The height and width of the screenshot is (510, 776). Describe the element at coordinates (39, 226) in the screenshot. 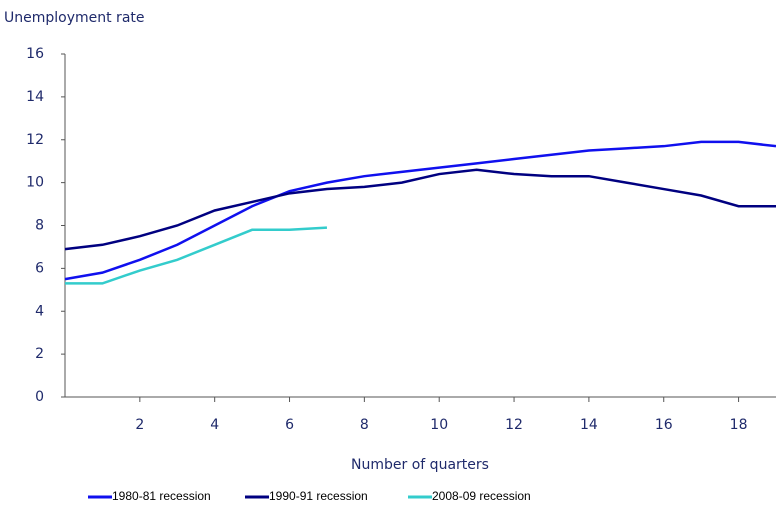

I see `y-tick-label: 8` at that location.